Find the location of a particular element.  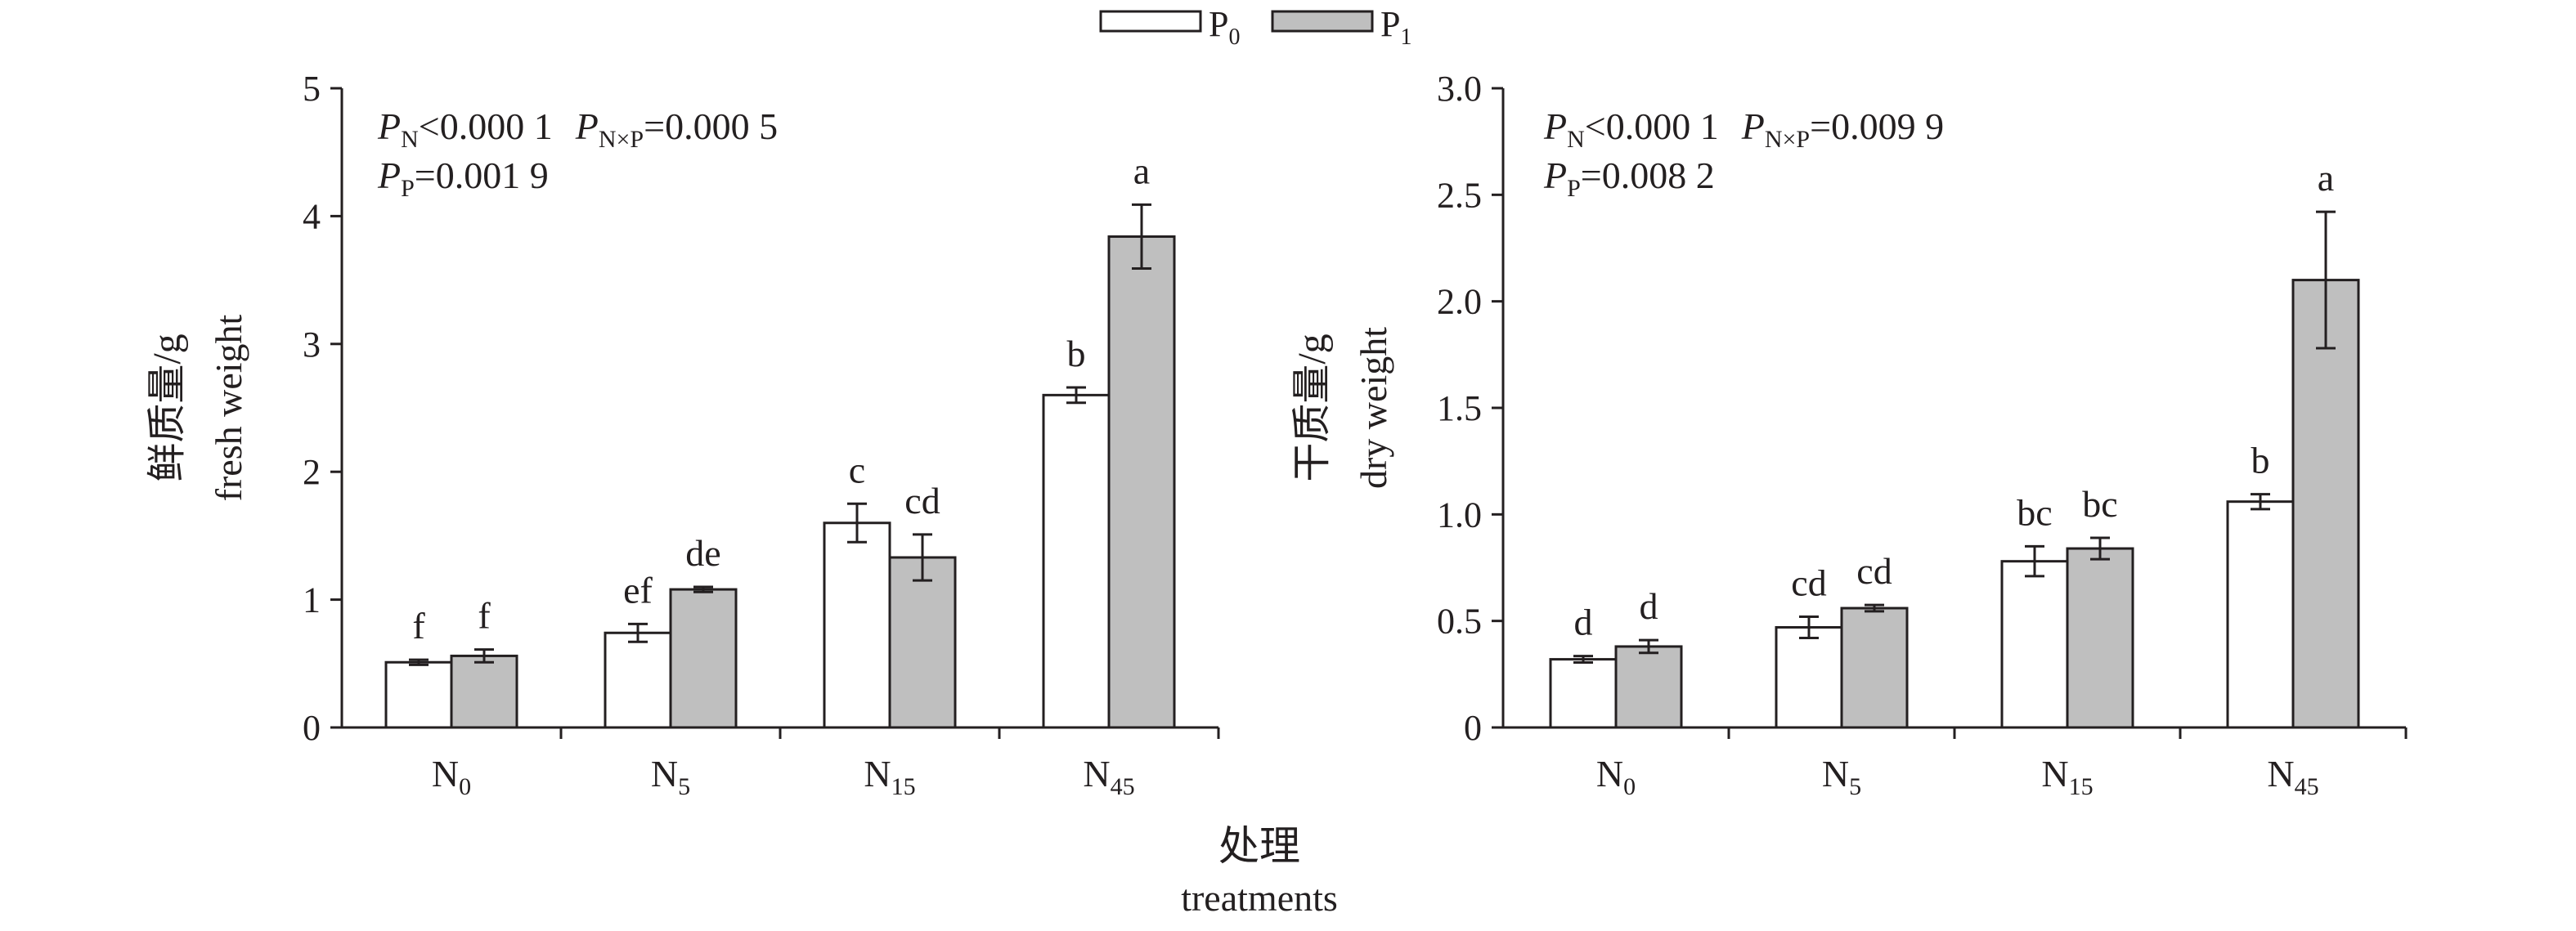

significance-letter: ef is located at coordinates (638, 590).